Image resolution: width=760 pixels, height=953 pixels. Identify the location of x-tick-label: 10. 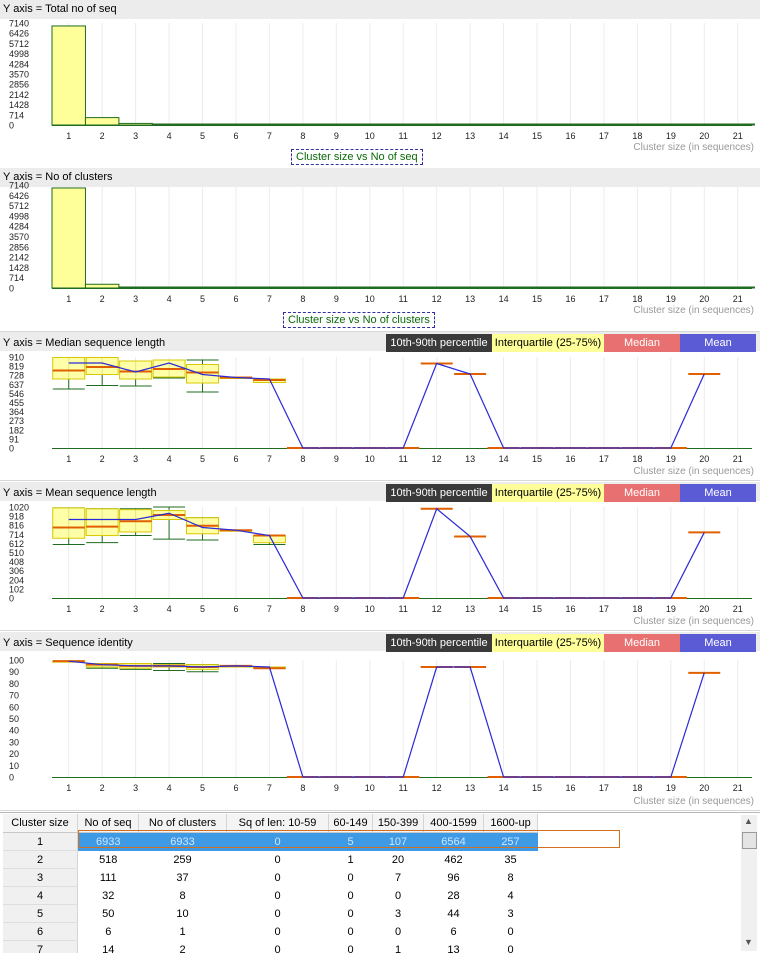
(370, 459).